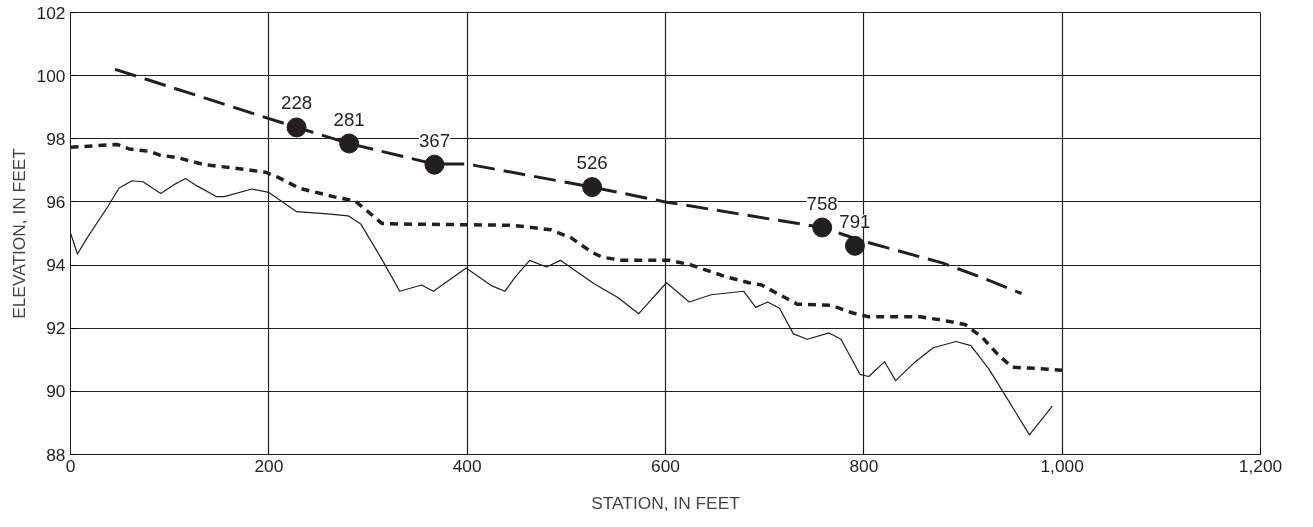  Describe the element at coordinates (666, 502) in the screenshot. I see `x-axis-title: STATION, IN FEET` at that location.